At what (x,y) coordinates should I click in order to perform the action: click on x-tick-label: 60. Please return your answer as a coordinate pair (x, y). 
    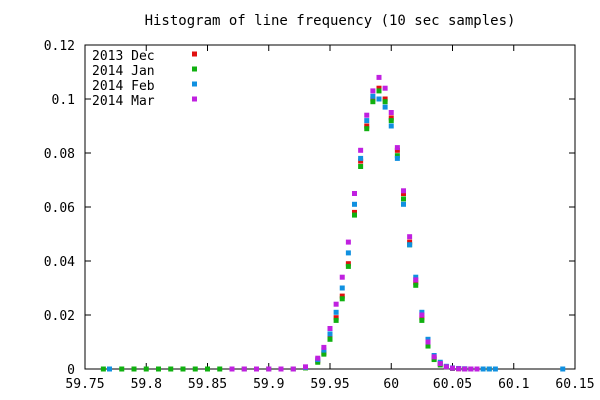
    Looking at the image, I should click on (391, 384).